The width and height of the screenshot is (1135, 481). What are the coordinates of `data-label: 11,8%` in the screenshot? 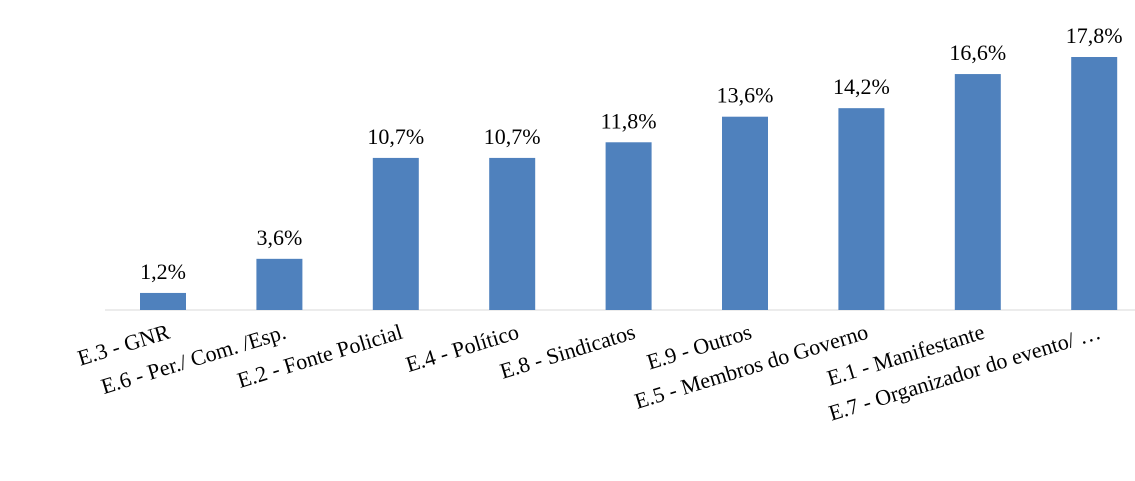 It's located at (629, 120).